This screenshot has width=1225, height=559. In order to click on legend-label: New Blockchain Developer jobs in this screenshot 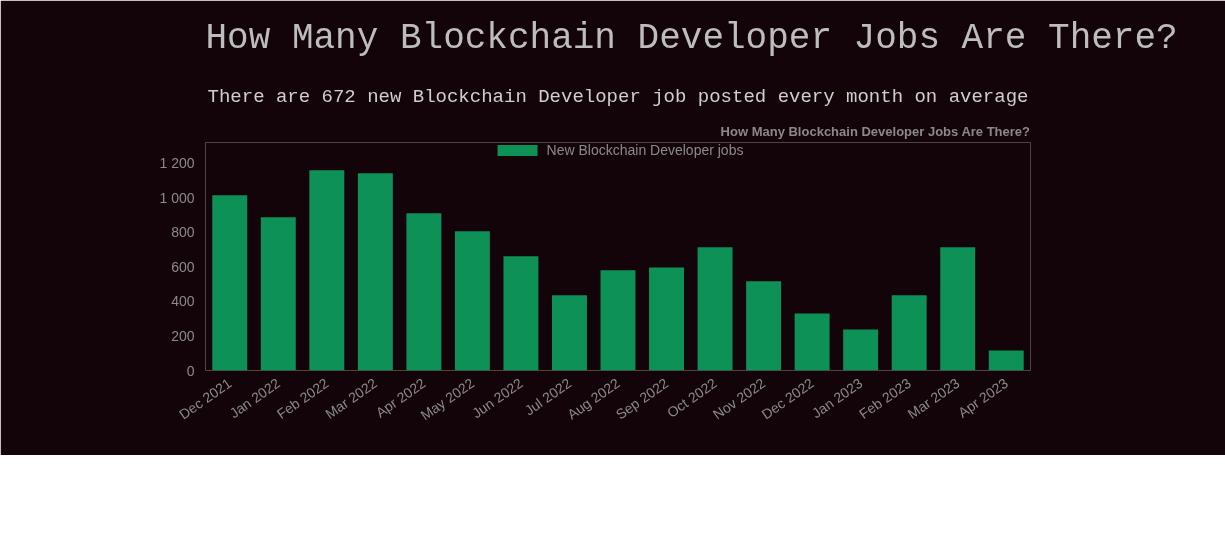, I will do `click(645, 150)`.